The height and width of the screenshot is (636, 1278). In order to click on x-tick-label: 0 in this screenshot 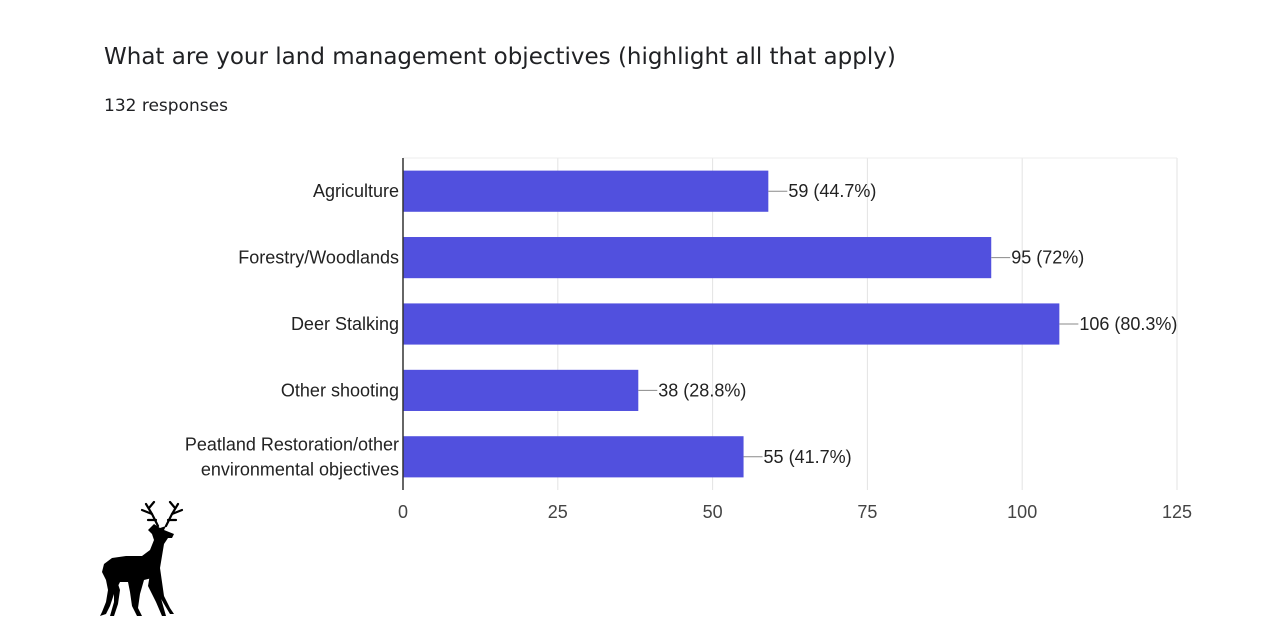, I will do `click(403, 512)`.